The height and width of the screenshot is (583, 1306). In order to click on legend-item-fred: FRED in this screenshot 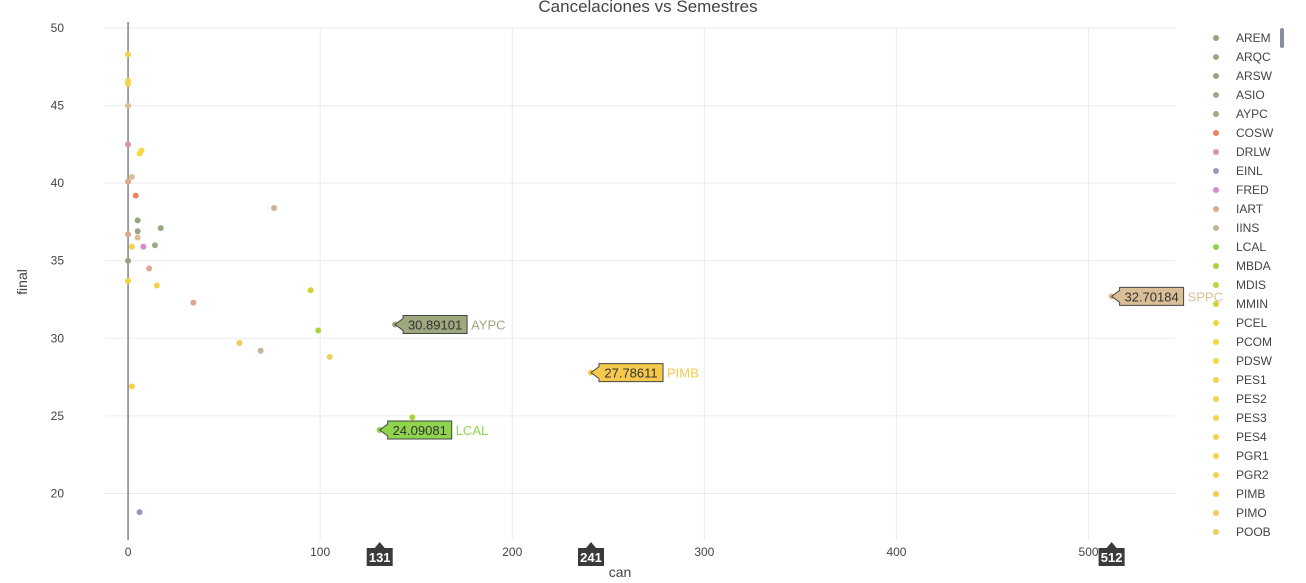, I will do `click(1241, 190)`.